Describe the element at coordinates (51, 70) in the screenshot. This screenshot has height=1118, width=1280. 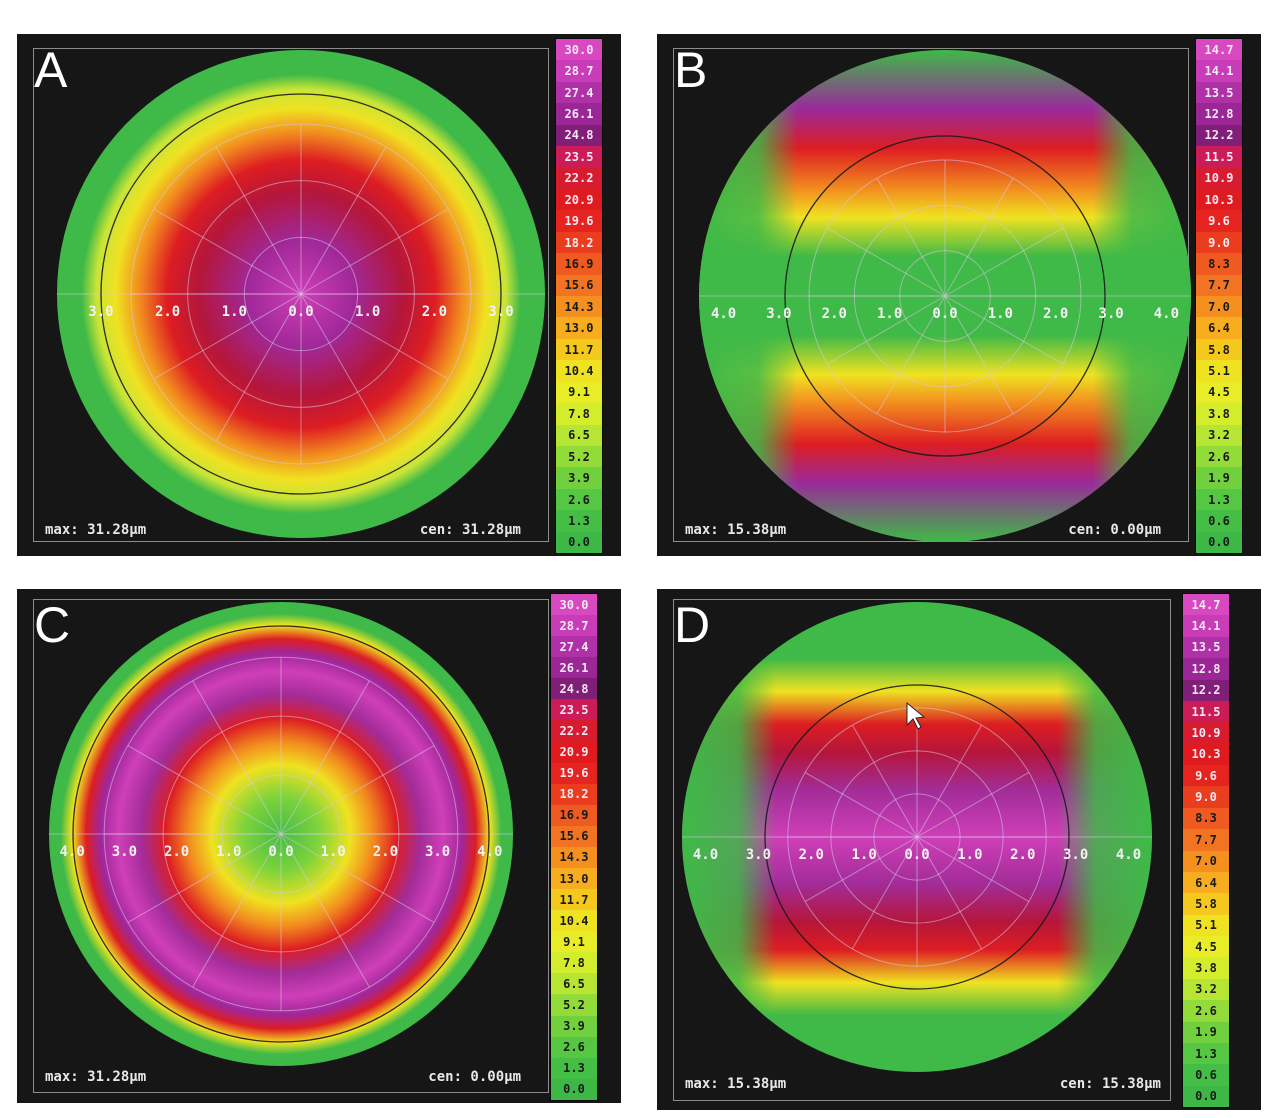
I see `panel-letter: A` at that location.